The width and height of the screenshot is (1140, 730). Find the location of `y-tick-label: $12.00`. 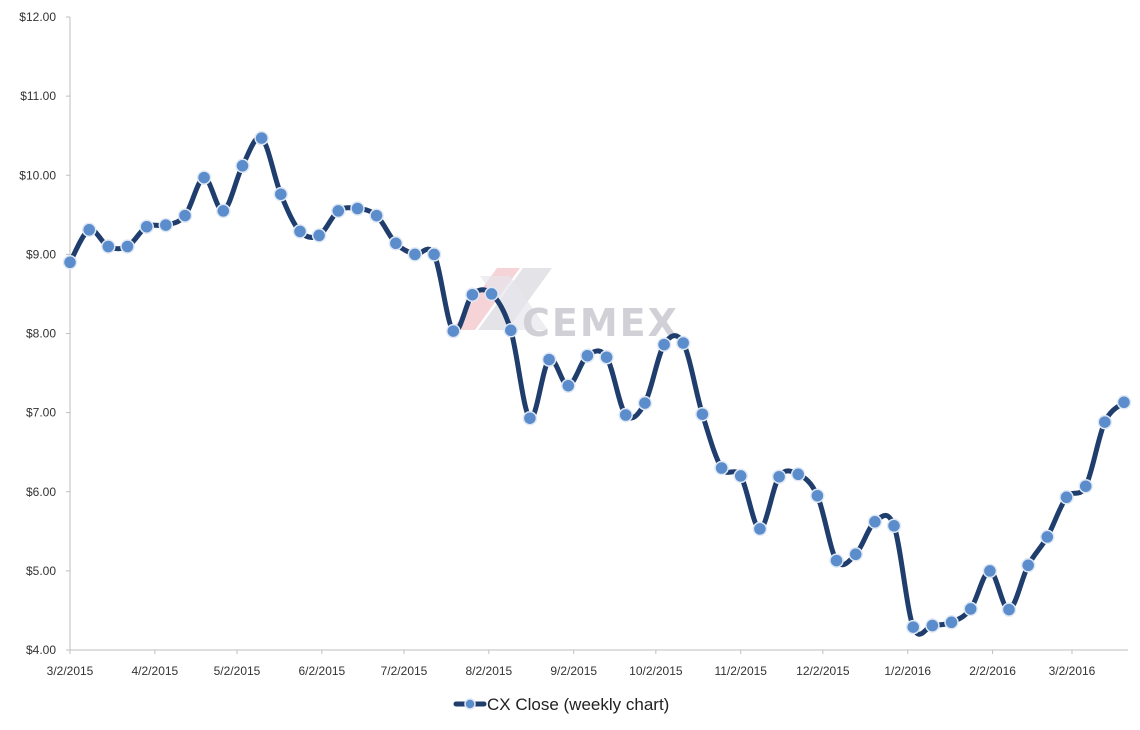

y-tick-label: $12.00 is located at coordinates (37, 17).